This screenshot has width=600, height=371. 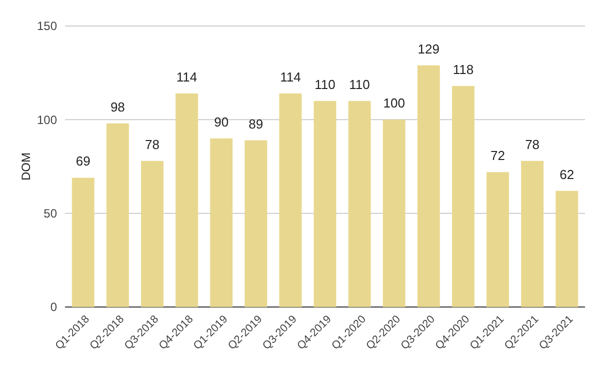 What do you see at coordinates (221, 122) in the screenshot?
I see `data-label: 90` at bounding box center [221, 122].